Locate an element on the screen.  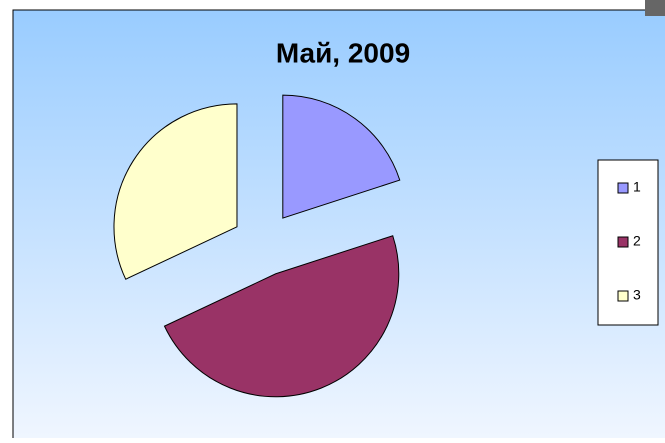
legend-label: 3 is located at coordinates (637, 295).